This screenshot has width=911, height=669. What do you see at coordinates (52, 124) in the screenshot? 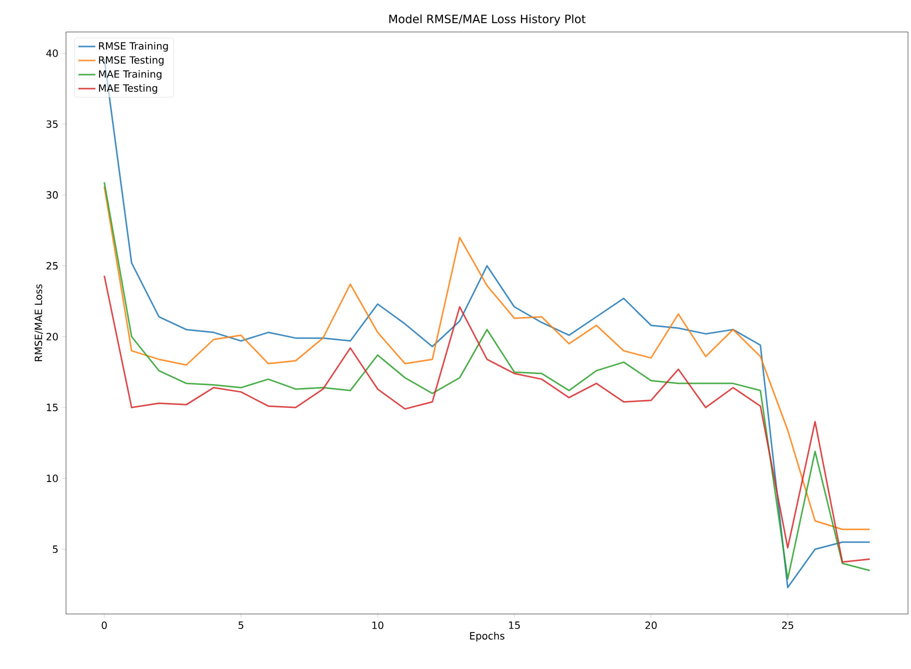
I see `y-tick-label: 35` at bounding box center [52, 124].